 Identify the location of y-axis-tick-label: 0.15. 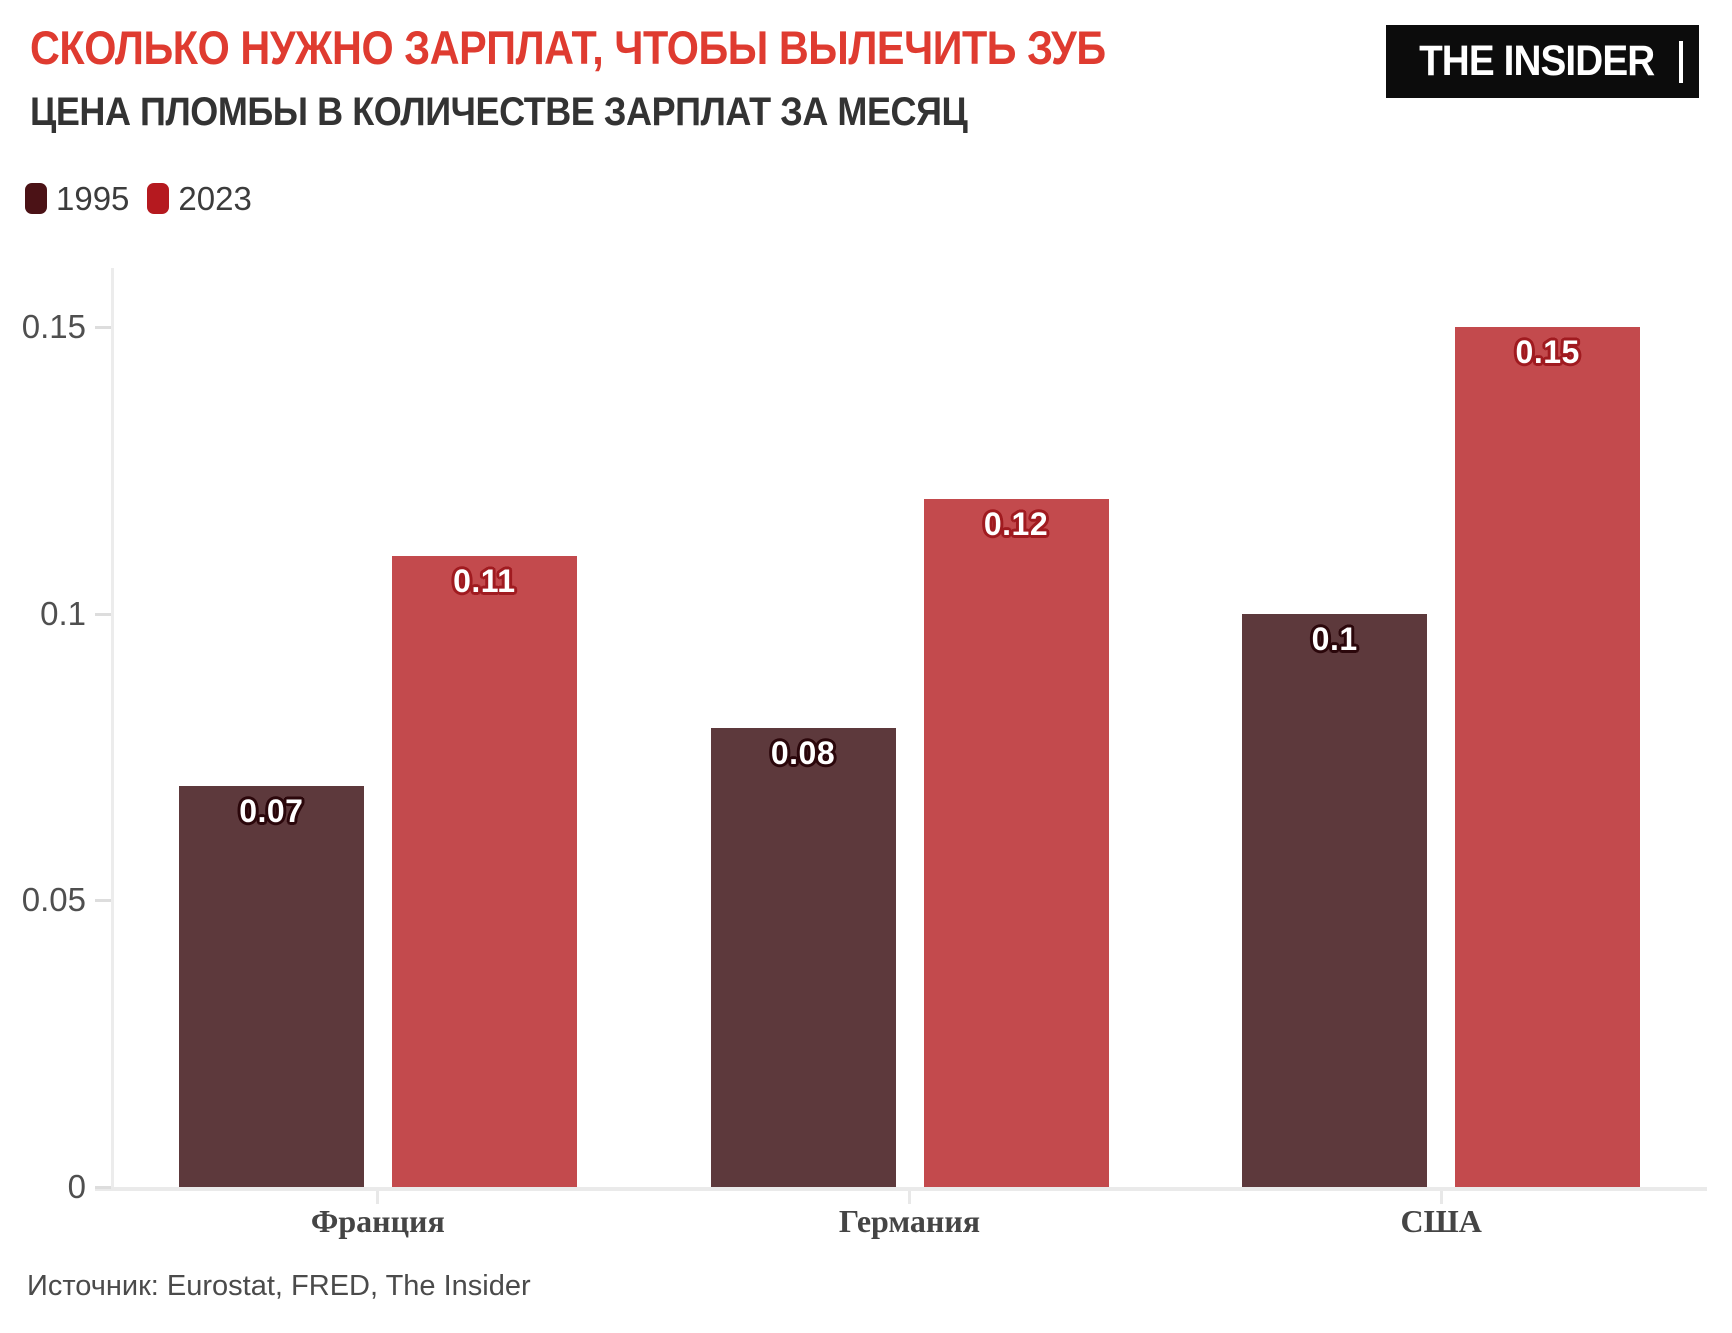
(53, 326).